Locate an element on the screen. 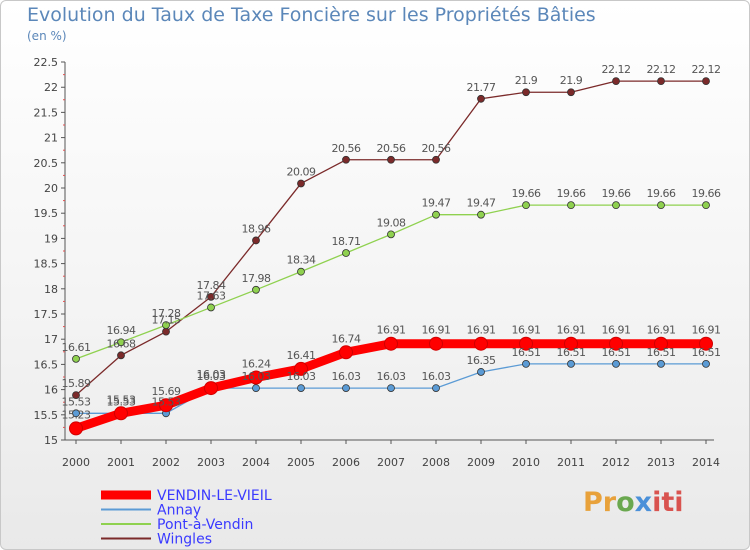  legend-label: VENDIN-LE-VIEIL is located at coordinates (214, 496).